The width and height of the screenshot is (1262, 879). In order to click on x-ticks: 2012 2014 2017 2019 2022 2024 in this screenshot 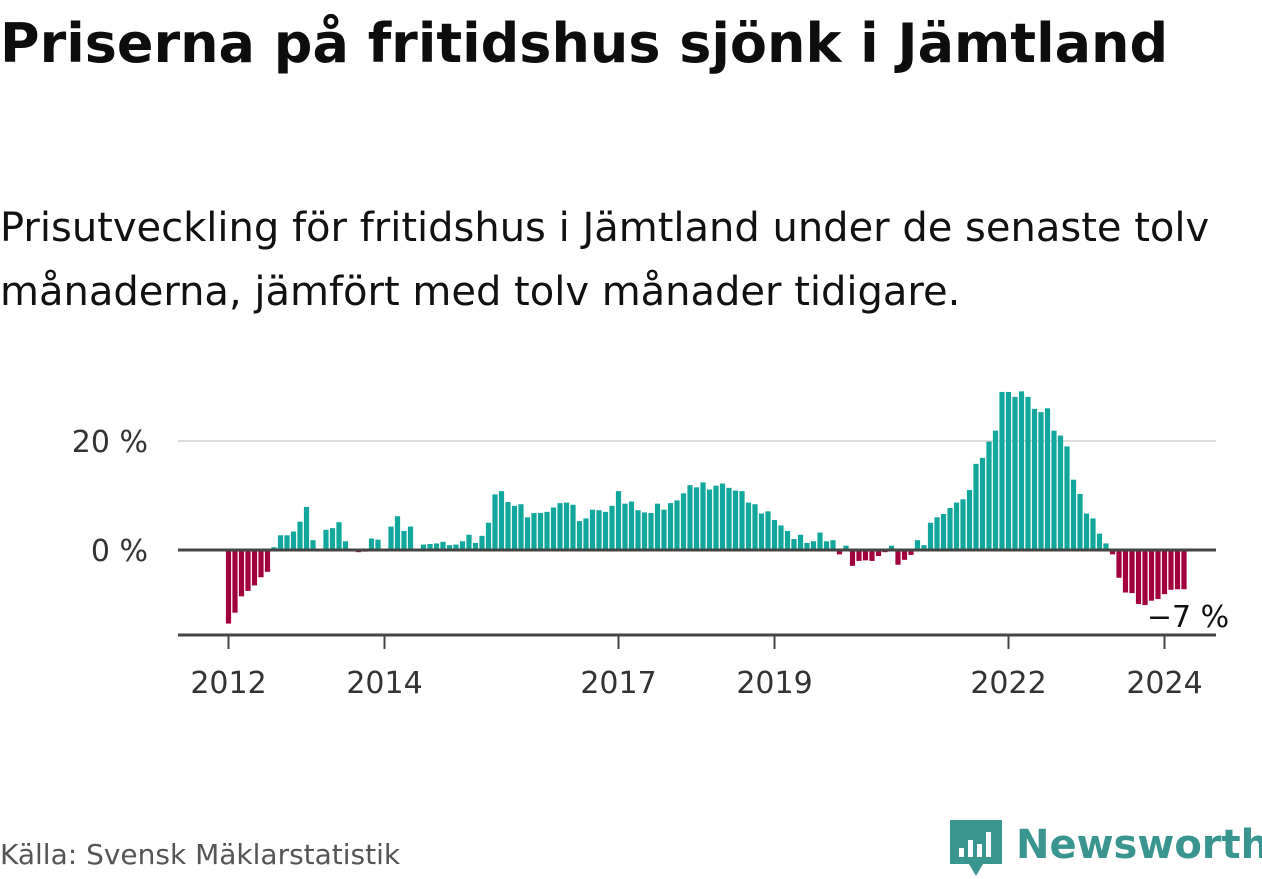, I will do `click(696, 668)`.